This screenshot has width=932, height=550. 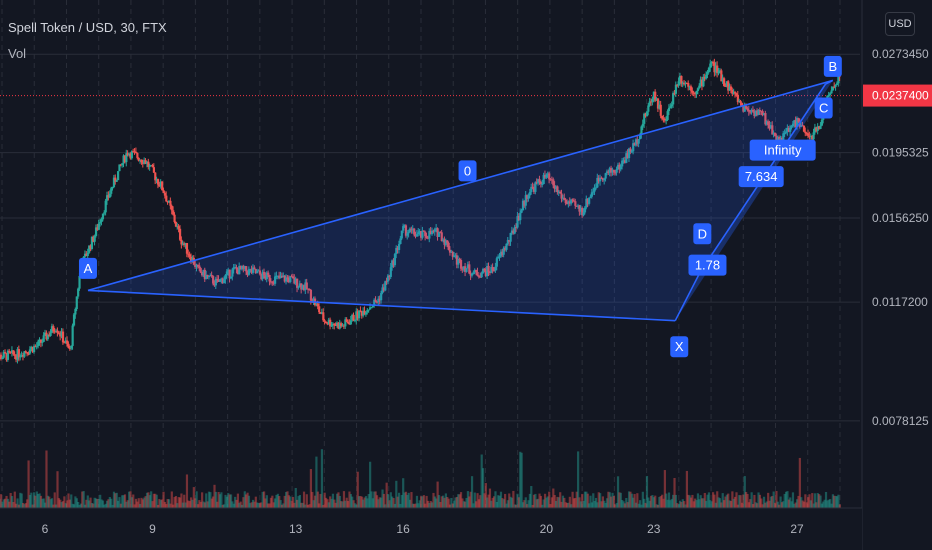 I want to click on currency-button: USD, so click(x=900, y=24).